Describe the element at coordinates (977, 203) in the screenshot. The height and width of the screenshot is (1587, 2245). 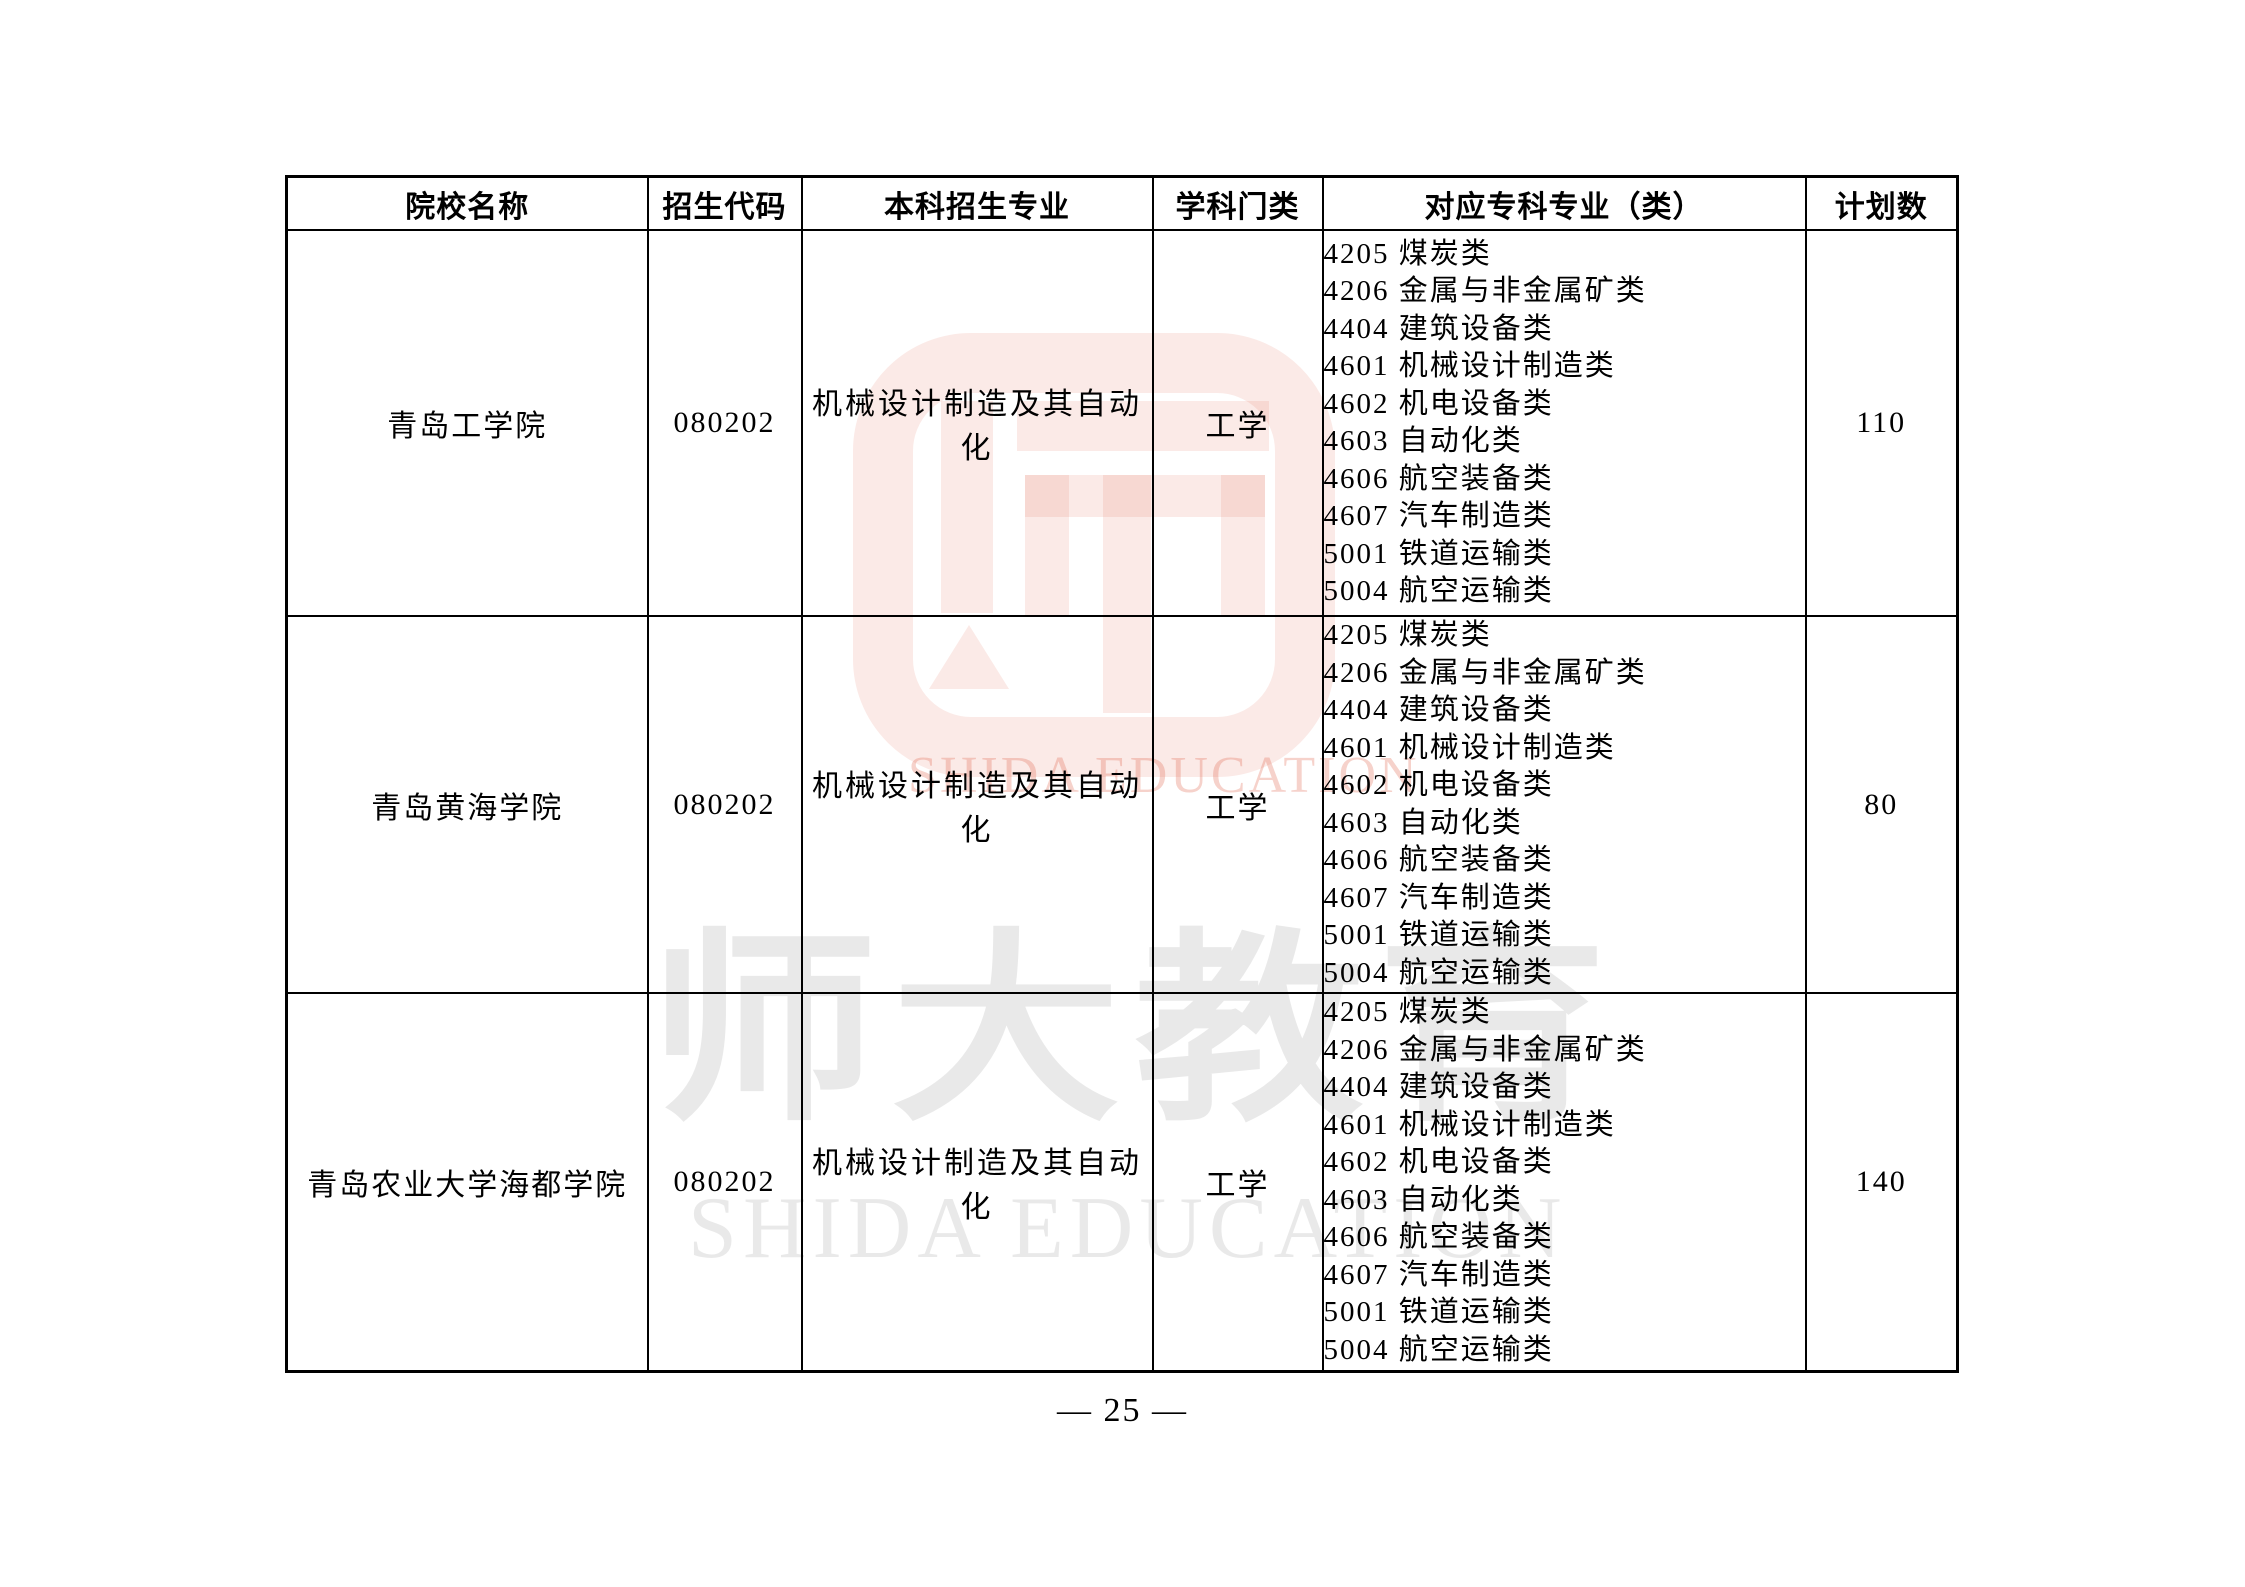
I see `header-major: 本科招生专业` at that location.